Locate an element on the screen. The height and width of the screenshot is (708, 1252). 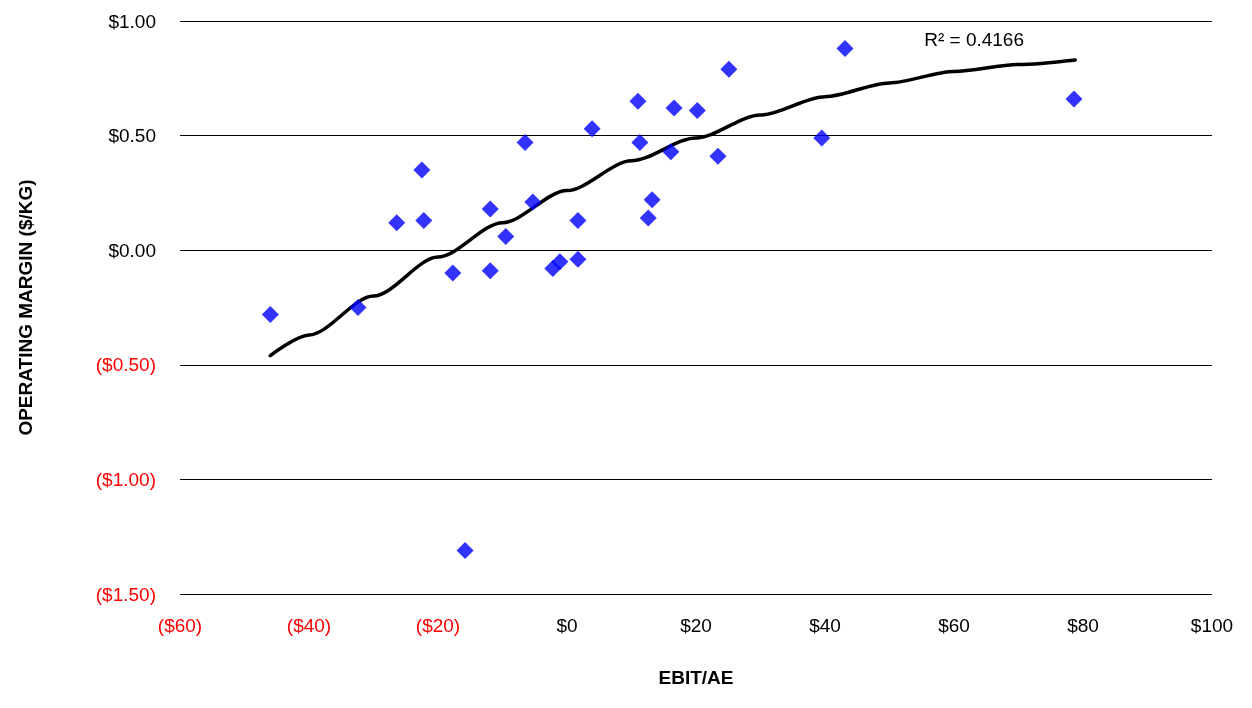
y-tick-label: ($1.50) is located at coordinates (125, 594).